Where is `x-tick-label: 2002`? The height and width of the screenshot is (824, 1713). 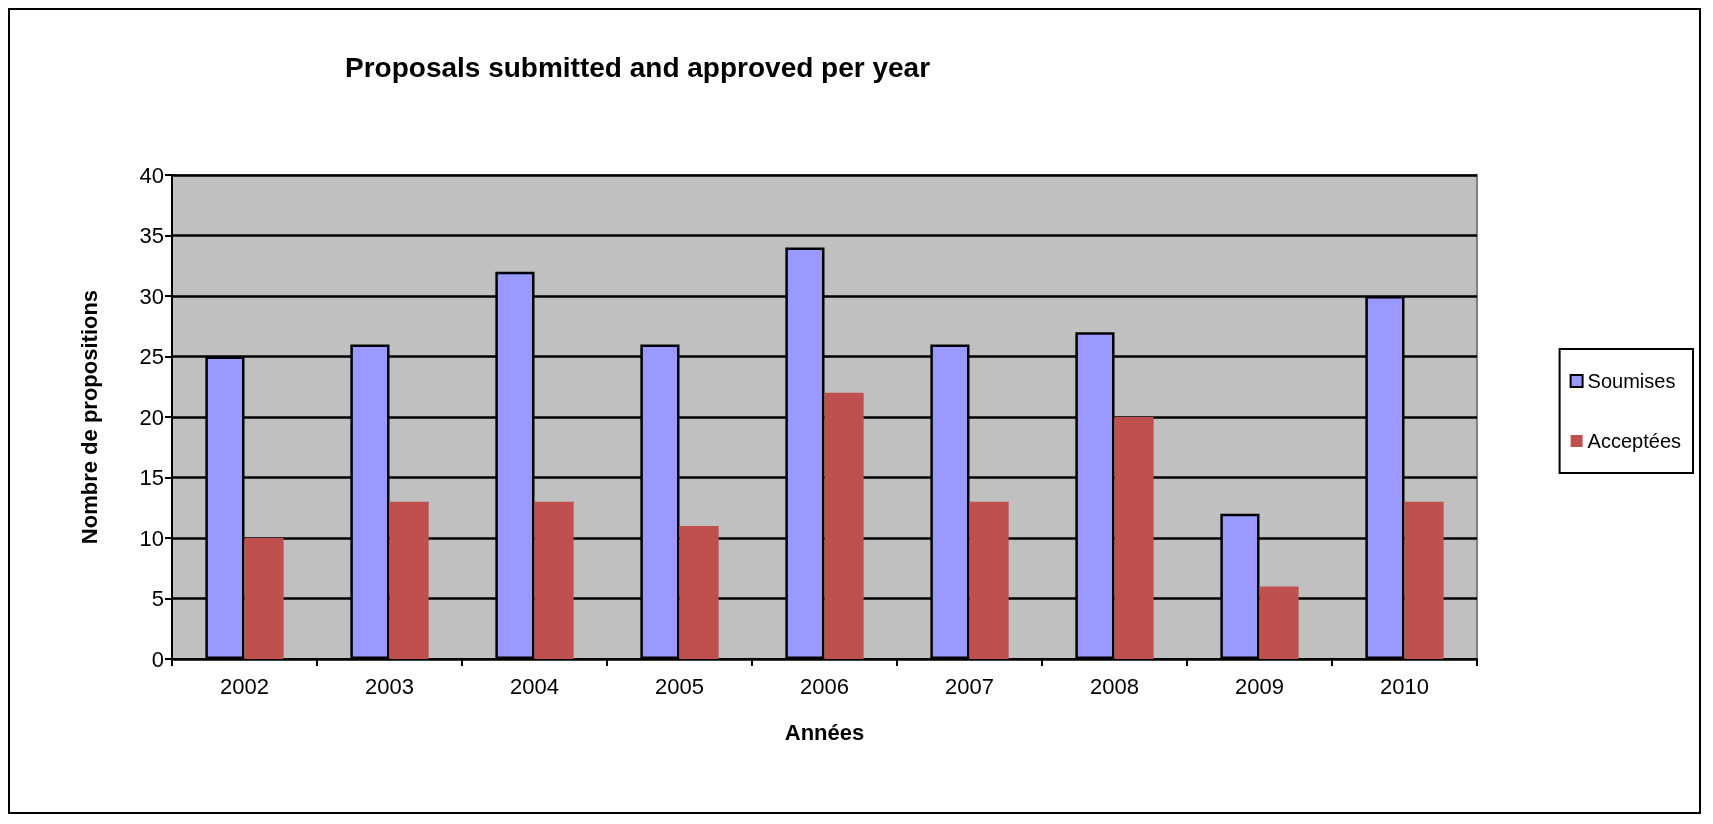 x-tick-label: 2002 is located at coordinates (244, 686).